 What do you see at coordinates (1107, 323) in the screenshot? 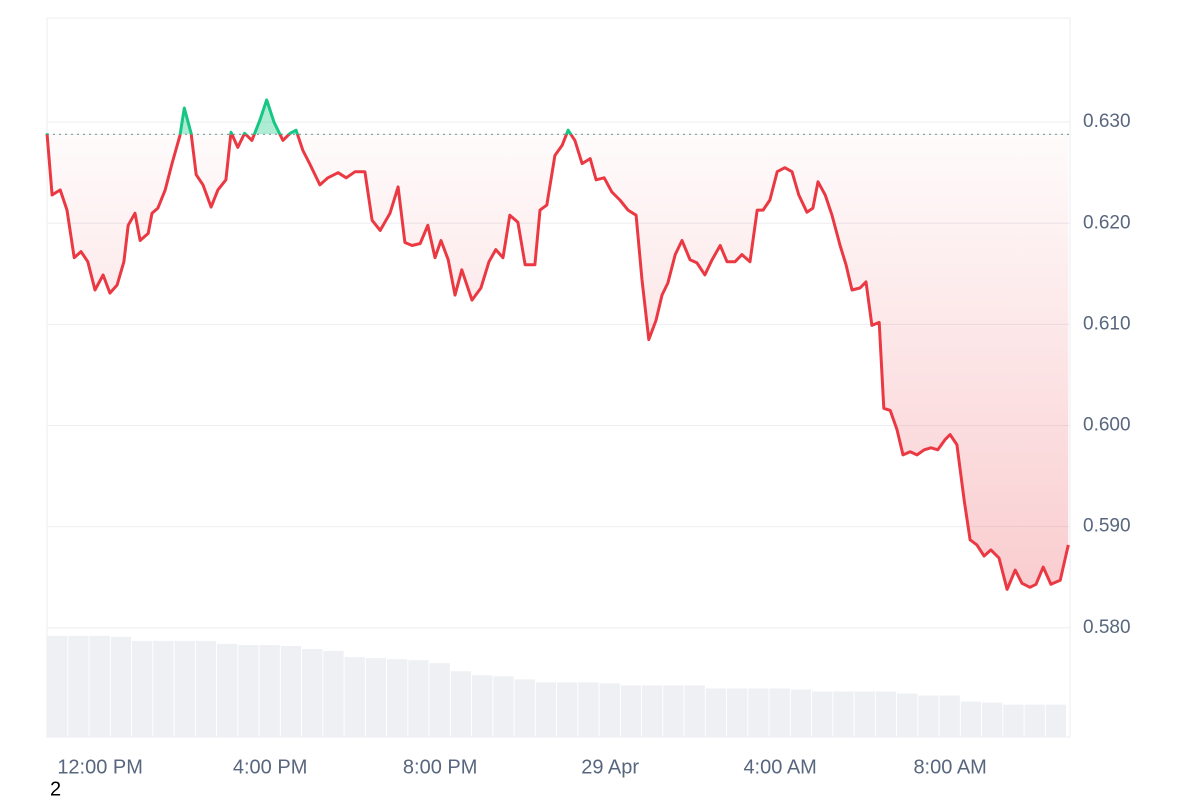
I see `y-tick-label: 0.610` at bounding box center [1107, 323].